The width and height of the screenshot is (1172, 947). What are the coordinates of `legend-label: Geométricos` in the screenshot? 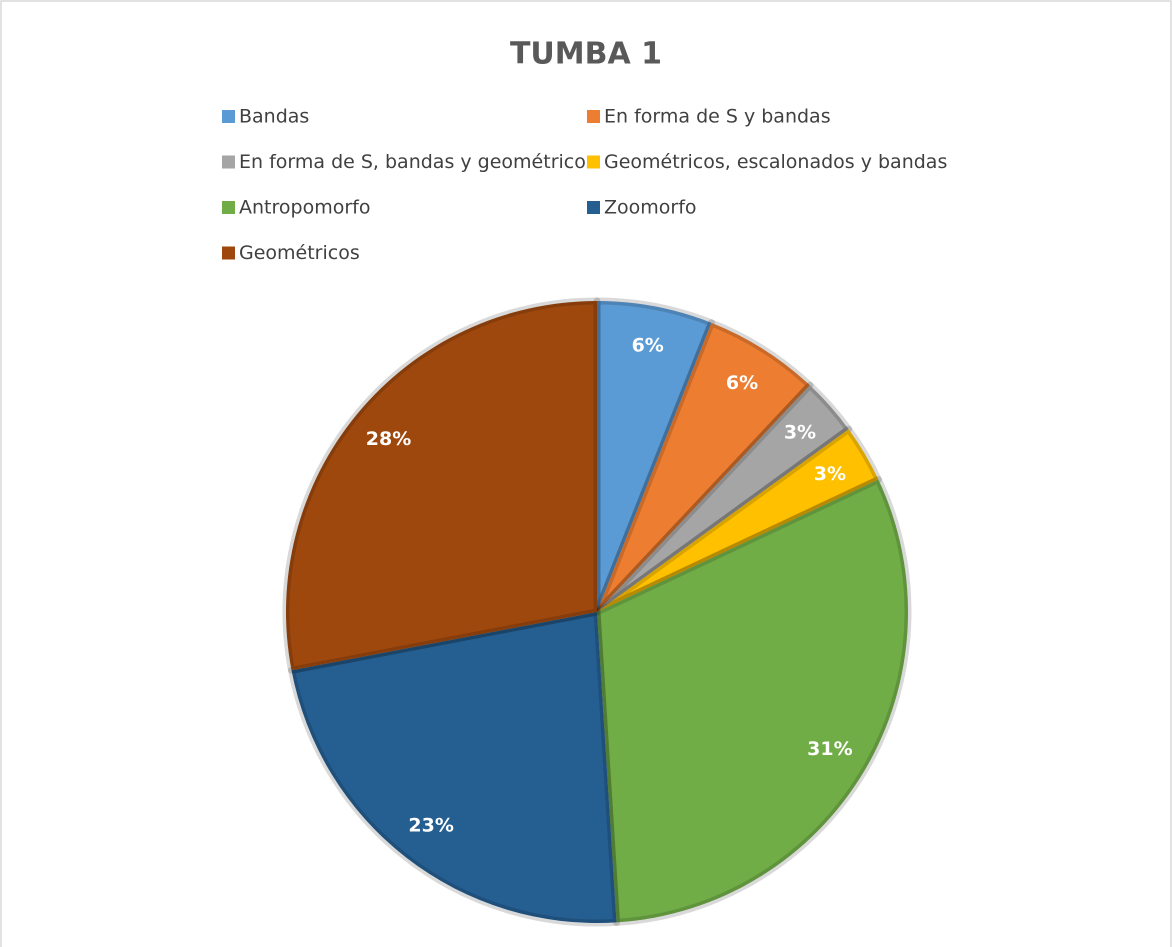 It's located at (299, 253).